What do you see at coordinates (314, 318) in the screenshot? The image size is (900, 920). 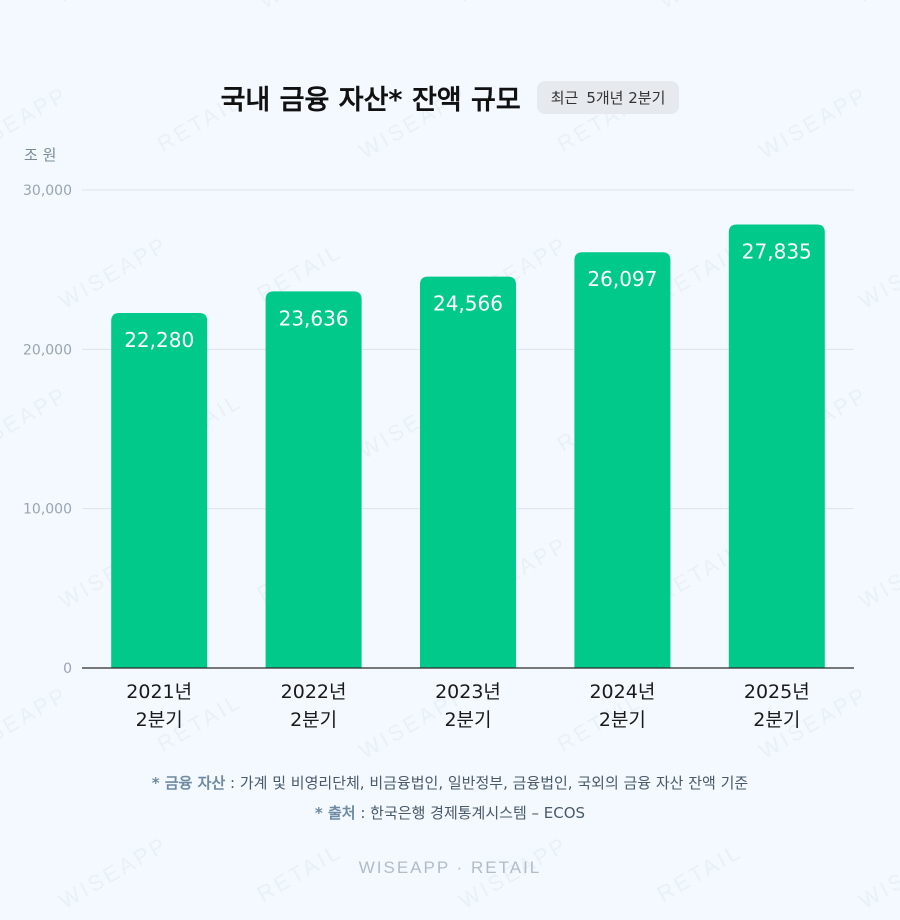 I see `bar-value-label: 23,636` at bounding box center [314, 318].